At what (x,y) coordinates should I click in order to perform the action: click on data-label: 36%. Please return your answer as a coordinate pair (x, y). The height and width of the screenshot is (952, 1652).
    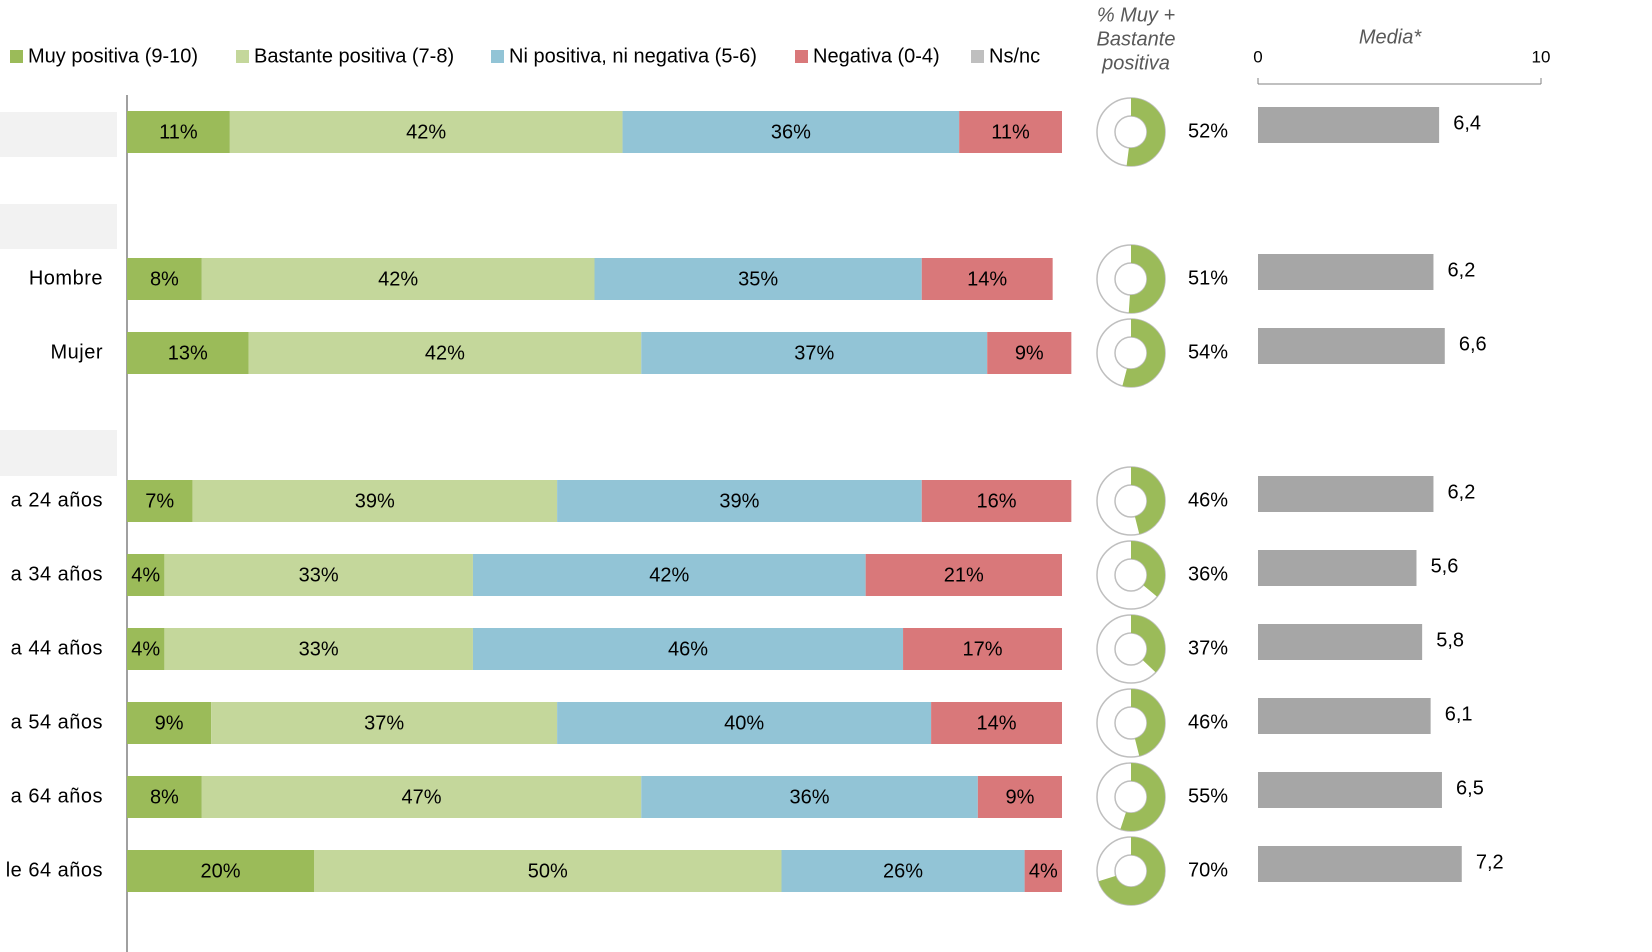
    Looking at the image, I should click on (810, 797).